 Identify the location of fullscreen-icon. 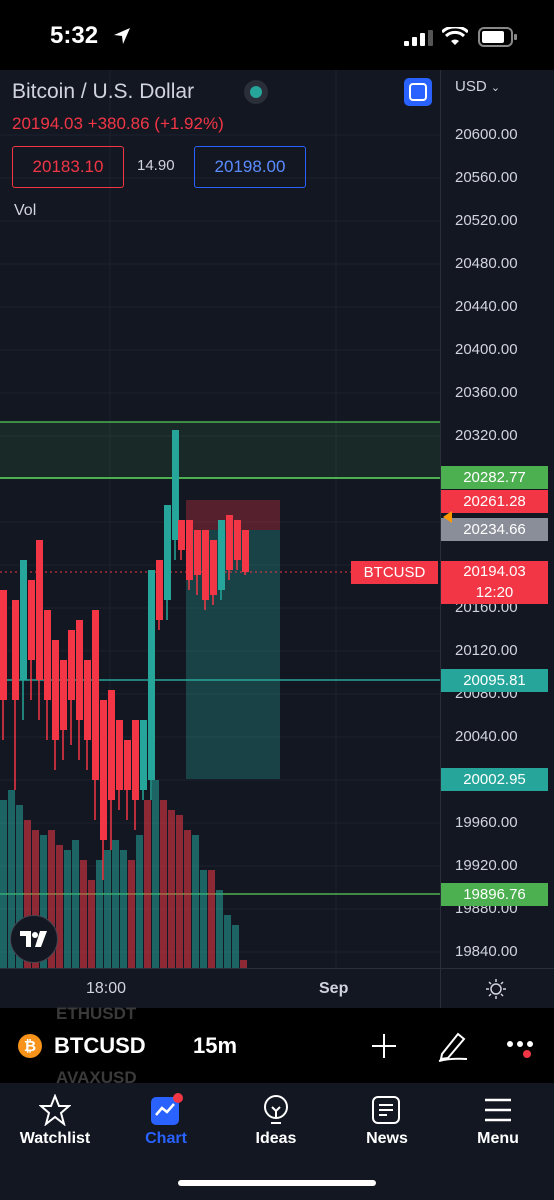
(418, 92).